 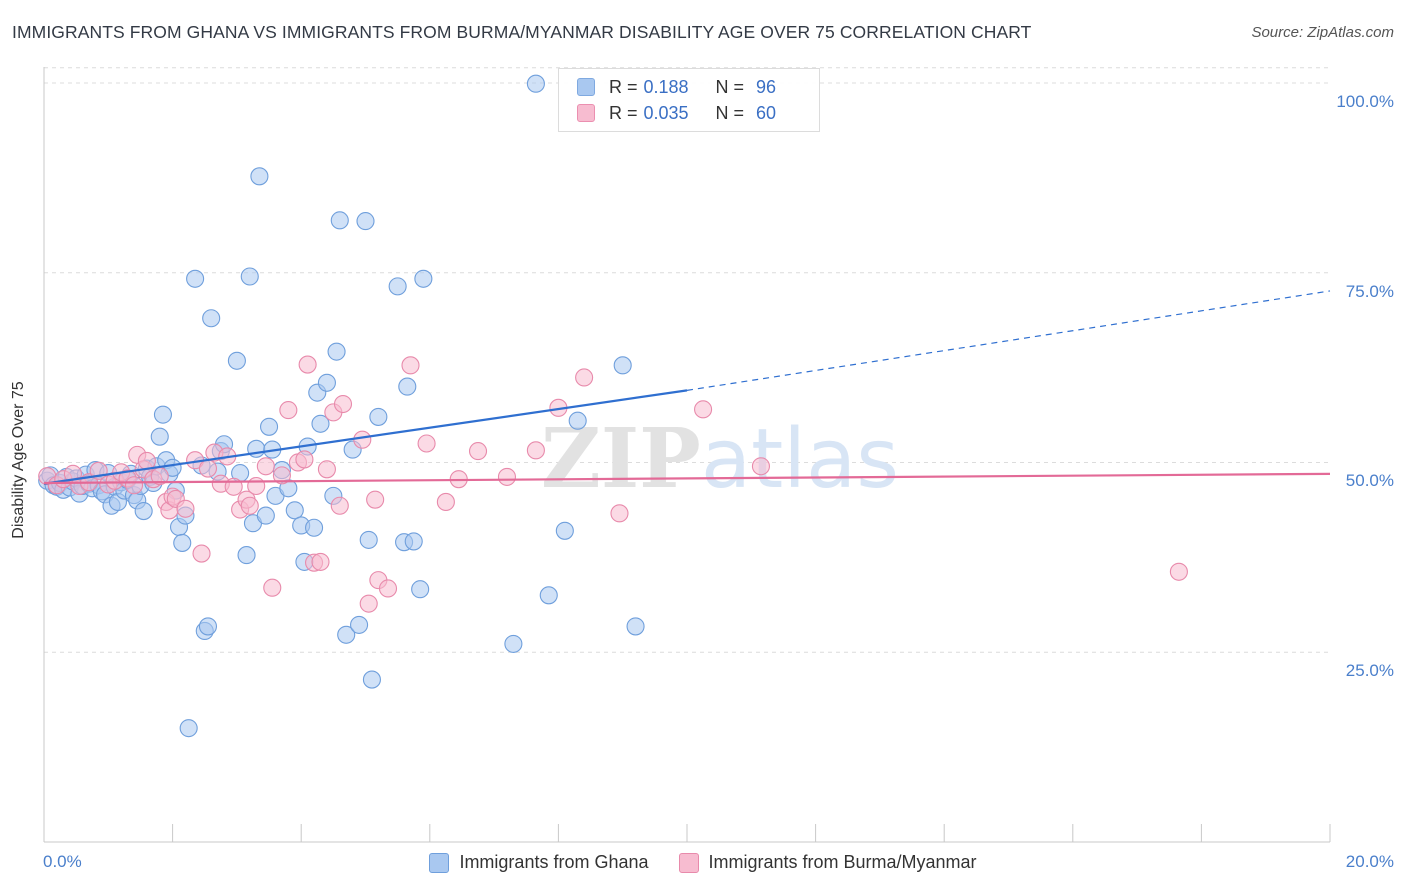 I want to click on y-tick-label-3: 25.0%, so click(x=1369, y=671).